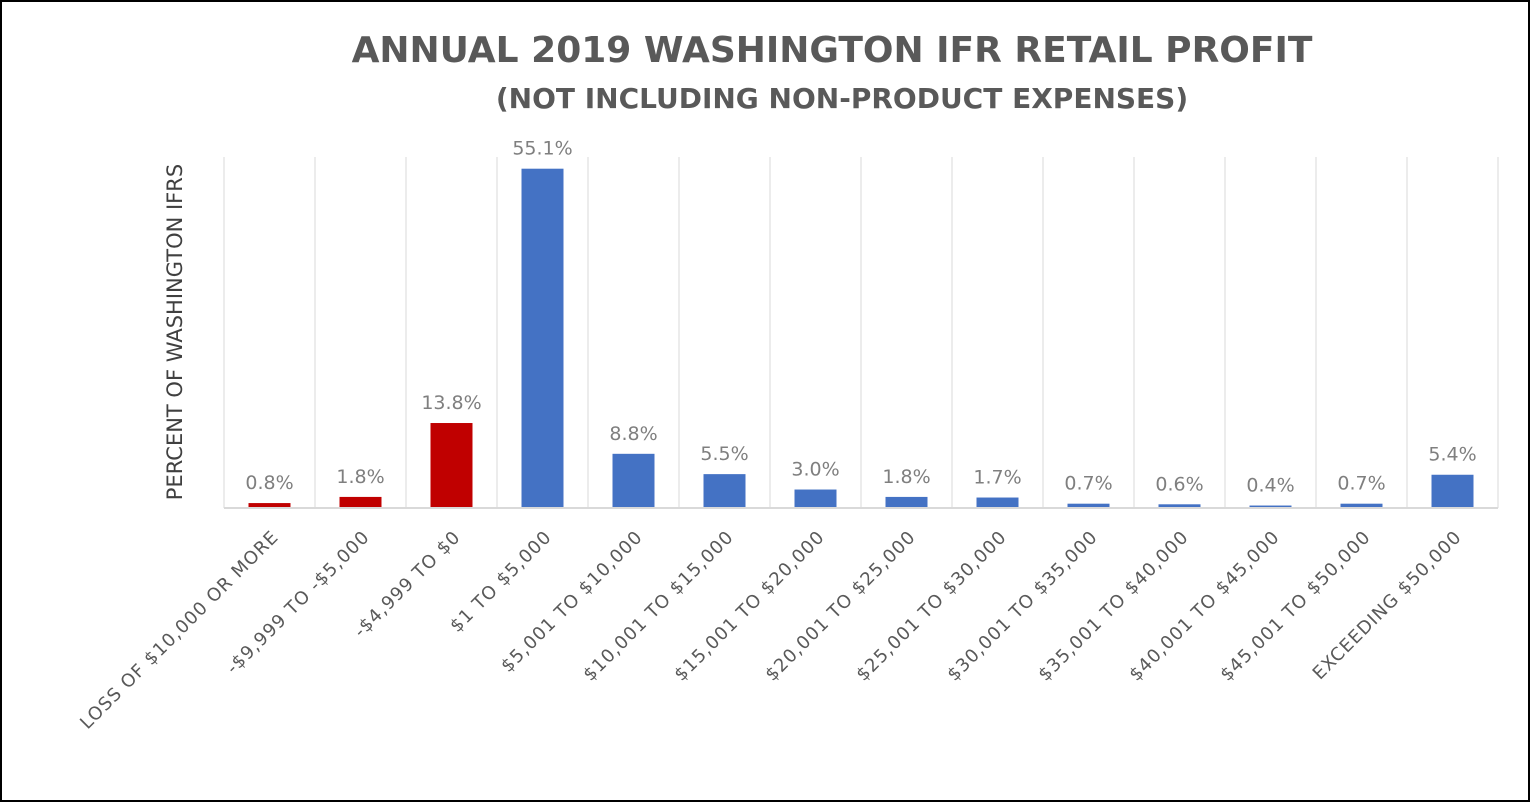  What do you see at coordinates (1204, 606) in the screenshot?
I see `x-tick-label: $40,001 TO $45,000` at bounding box center [1204, 606].